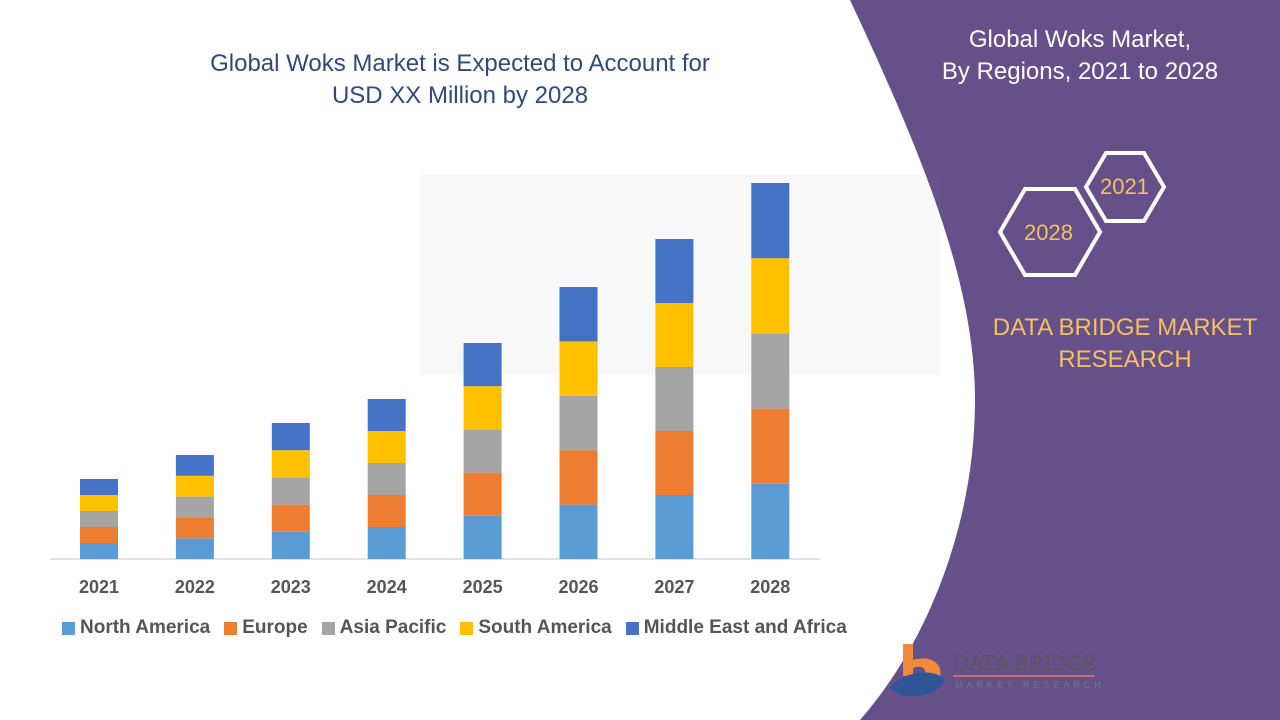 The height and width of the screenshot is (720, 1280). I want to click on bar-2026-north-america, so click(578, 531).